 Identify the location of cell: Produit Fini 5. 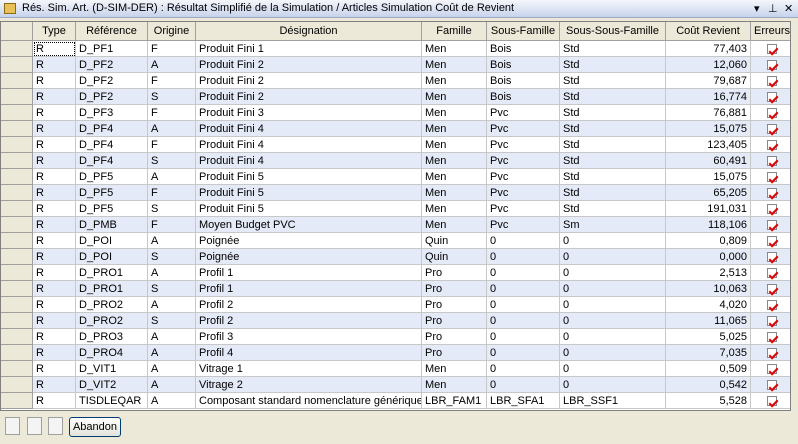
(309, 209).